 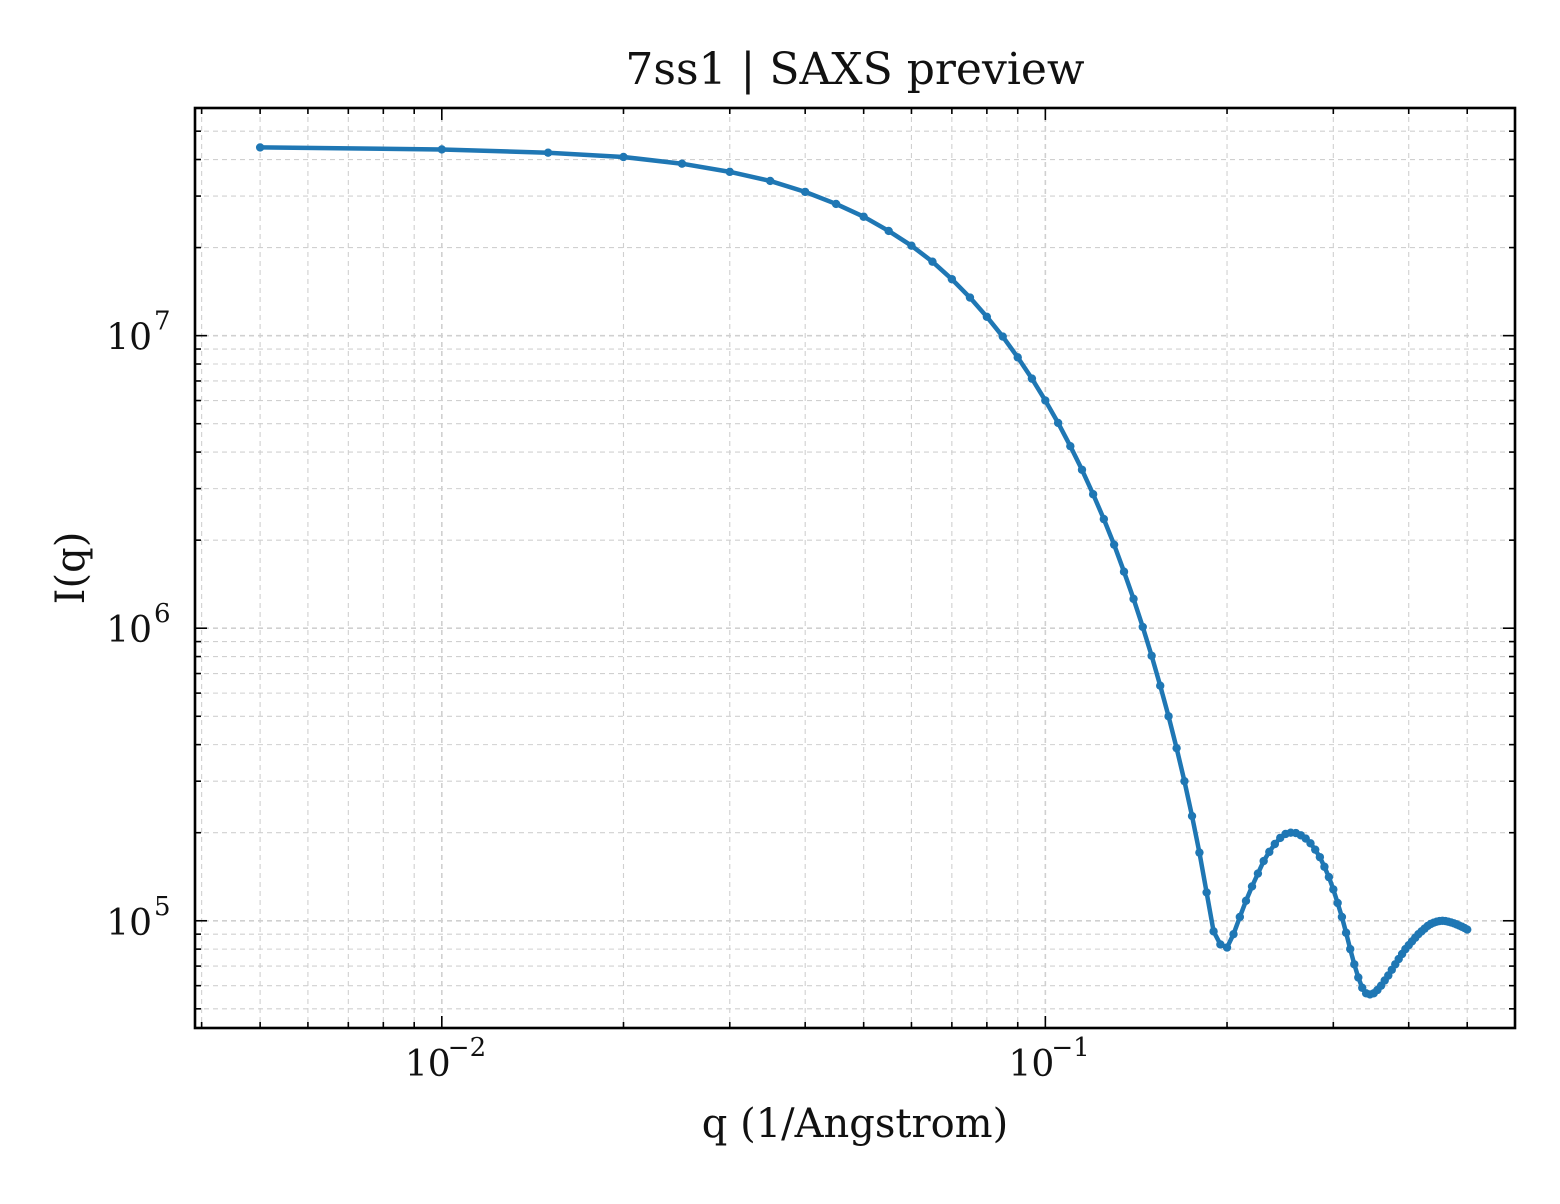 I want to click on y-axis-label: I(q), so click(x=71, y=568).